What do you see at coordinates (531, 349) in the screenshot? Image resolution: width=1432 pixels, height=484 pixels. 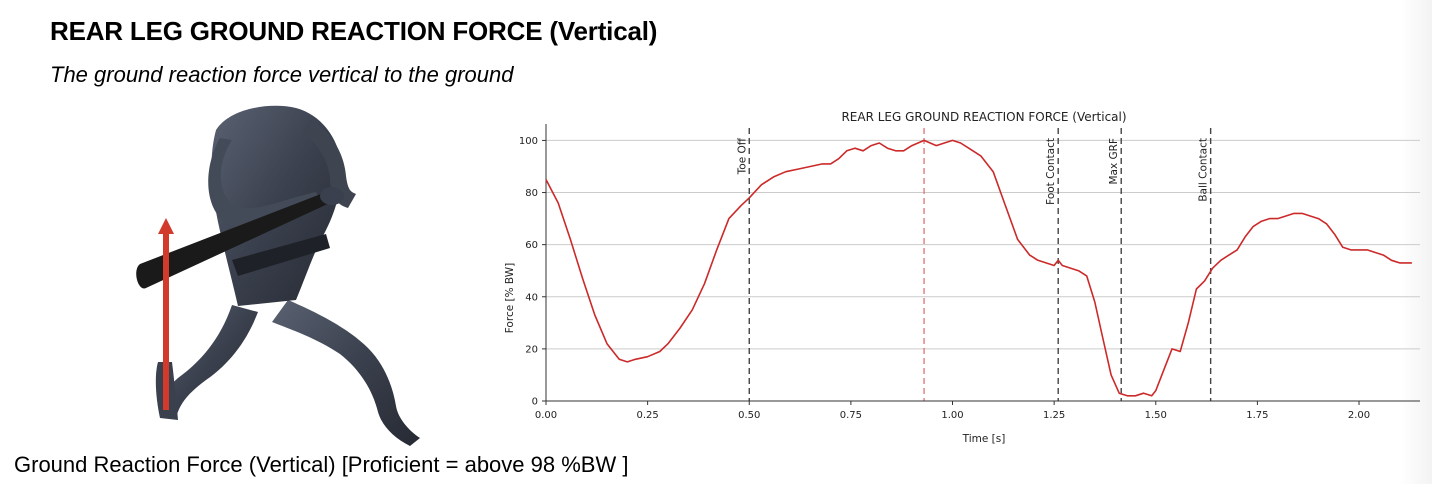 I see `y-tick-label: 20` at bounding box center [531, 349].